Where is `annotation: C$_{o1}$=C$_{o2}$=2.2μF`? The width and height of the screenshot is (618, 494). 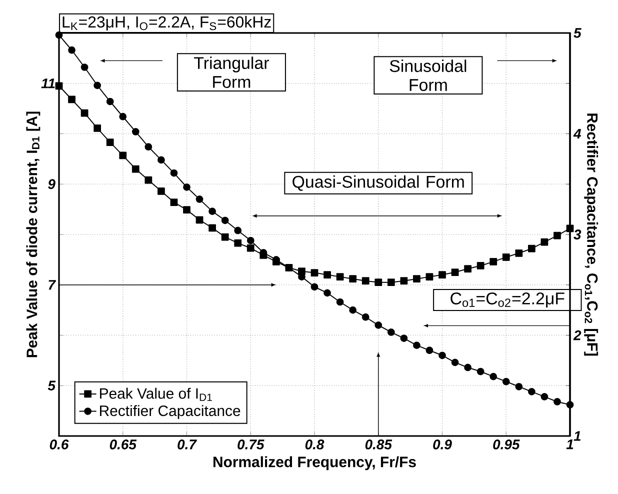 annotation: C$_{o1}$=C$_{o2}$=2.2μF is located at coordinates (507, 300).